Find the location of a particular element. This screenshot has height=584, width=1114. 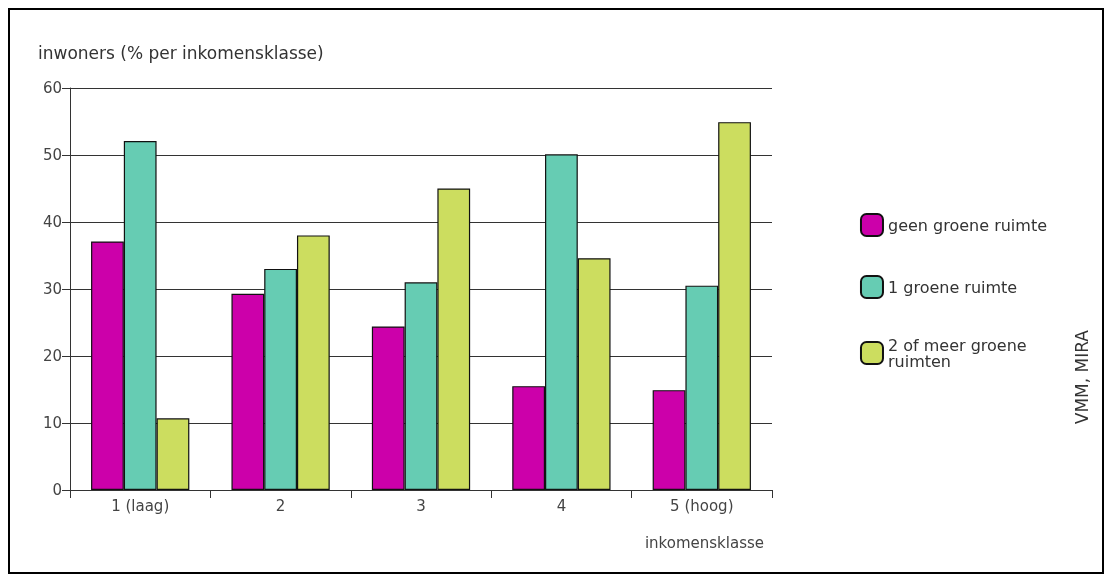

y-tick-label: 20 is located at coordinates (52, 356).